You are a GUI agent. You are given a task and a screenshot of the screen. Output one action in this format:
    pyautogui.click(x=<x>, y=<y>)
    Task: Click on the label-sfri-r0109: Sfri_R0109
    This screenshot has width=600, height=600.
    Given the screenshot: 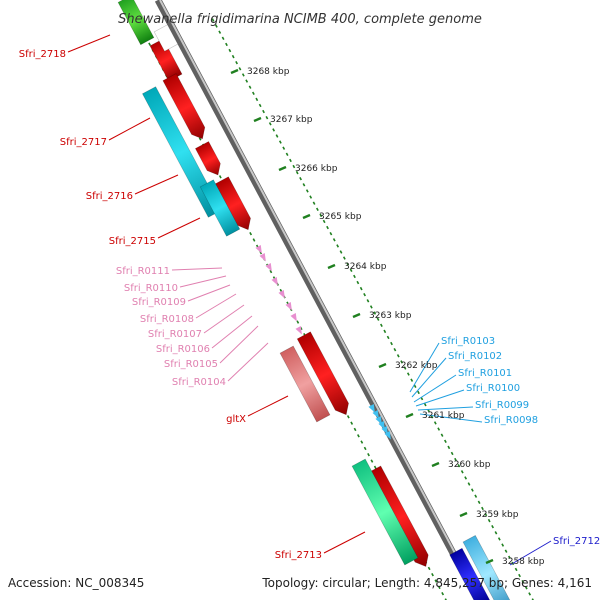 What is the action you would take?
    pyautogui.click(x=159, y=302)
    